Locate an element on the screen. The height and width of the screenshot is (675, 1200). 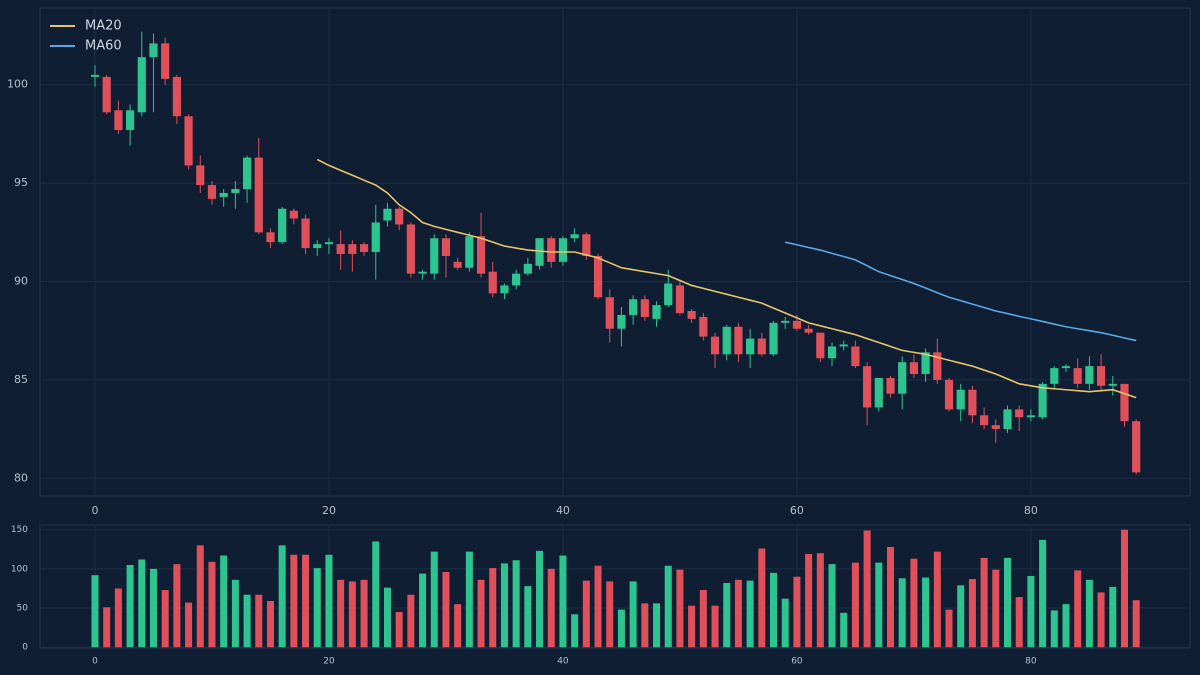
y-tick-label: 50 is located at coordinates (23, 609).